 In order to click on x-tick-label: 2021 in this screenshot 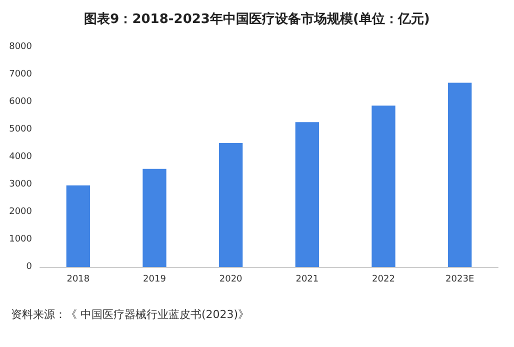, I will do `click(307, 279)`.